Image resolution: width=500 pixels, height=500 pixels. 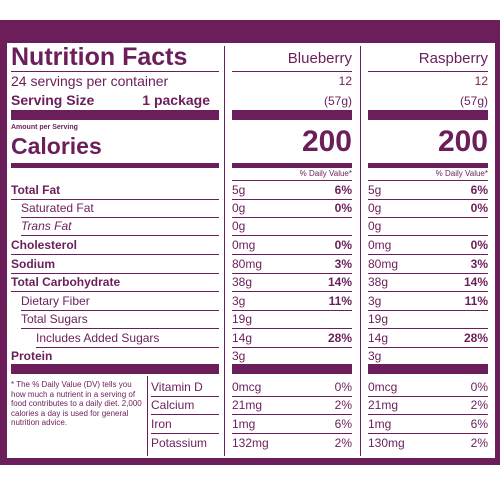 What do you see at coordinates (44, 245) in the screenshot?
I see `nutrient-label: Cholesterol` at bounding box center [44, 245].